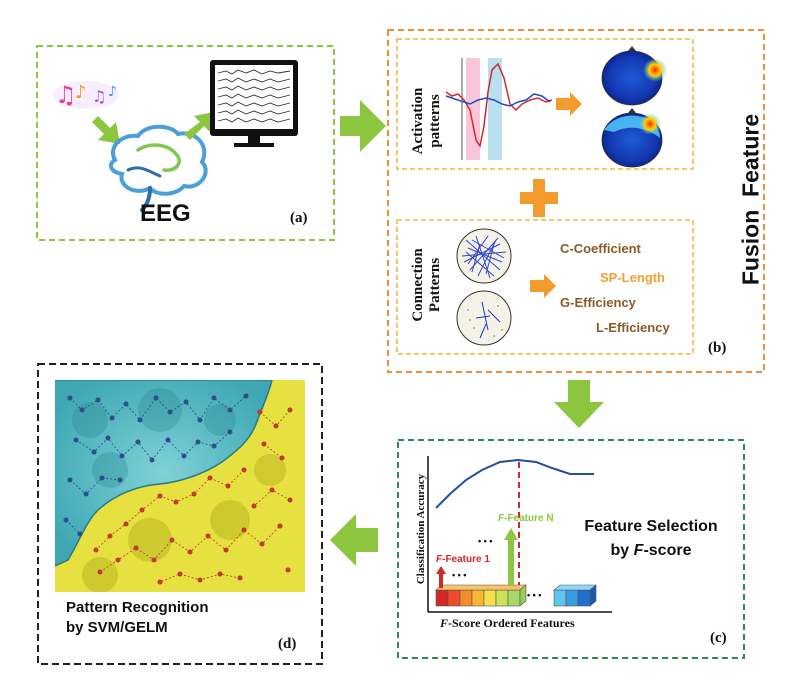  Describe the element at coordinates (511, 557) in the screenshot. I see `feature-n-arrow-icon` at that location.